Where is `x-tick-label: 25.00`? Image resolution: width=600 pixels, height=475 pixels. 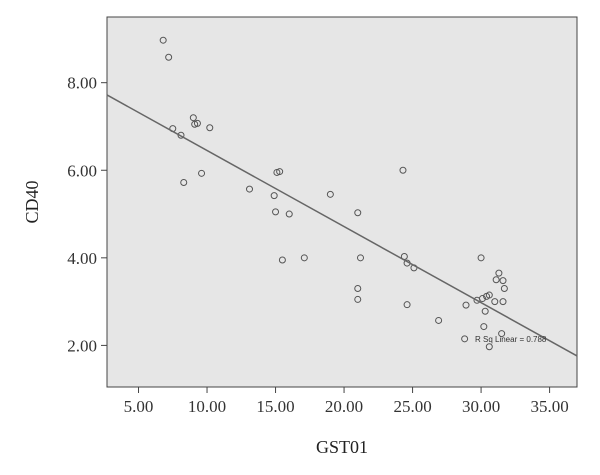
x-tick-label: 25.00 is located at coordinates (412, 406).